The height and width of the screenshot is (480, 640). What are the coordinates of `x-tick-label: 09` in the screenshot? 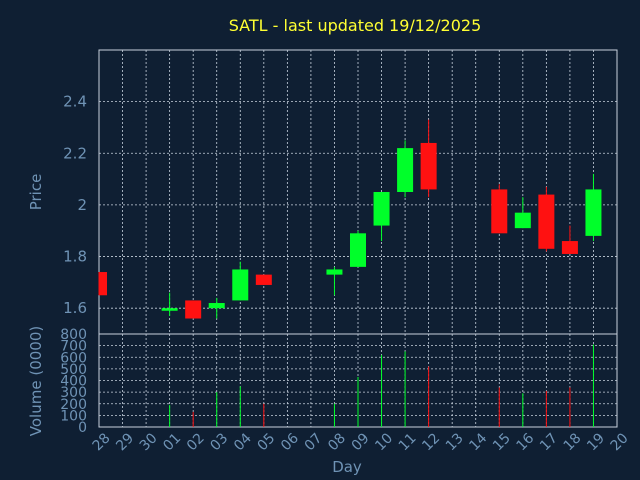 It's located at (361, 442).